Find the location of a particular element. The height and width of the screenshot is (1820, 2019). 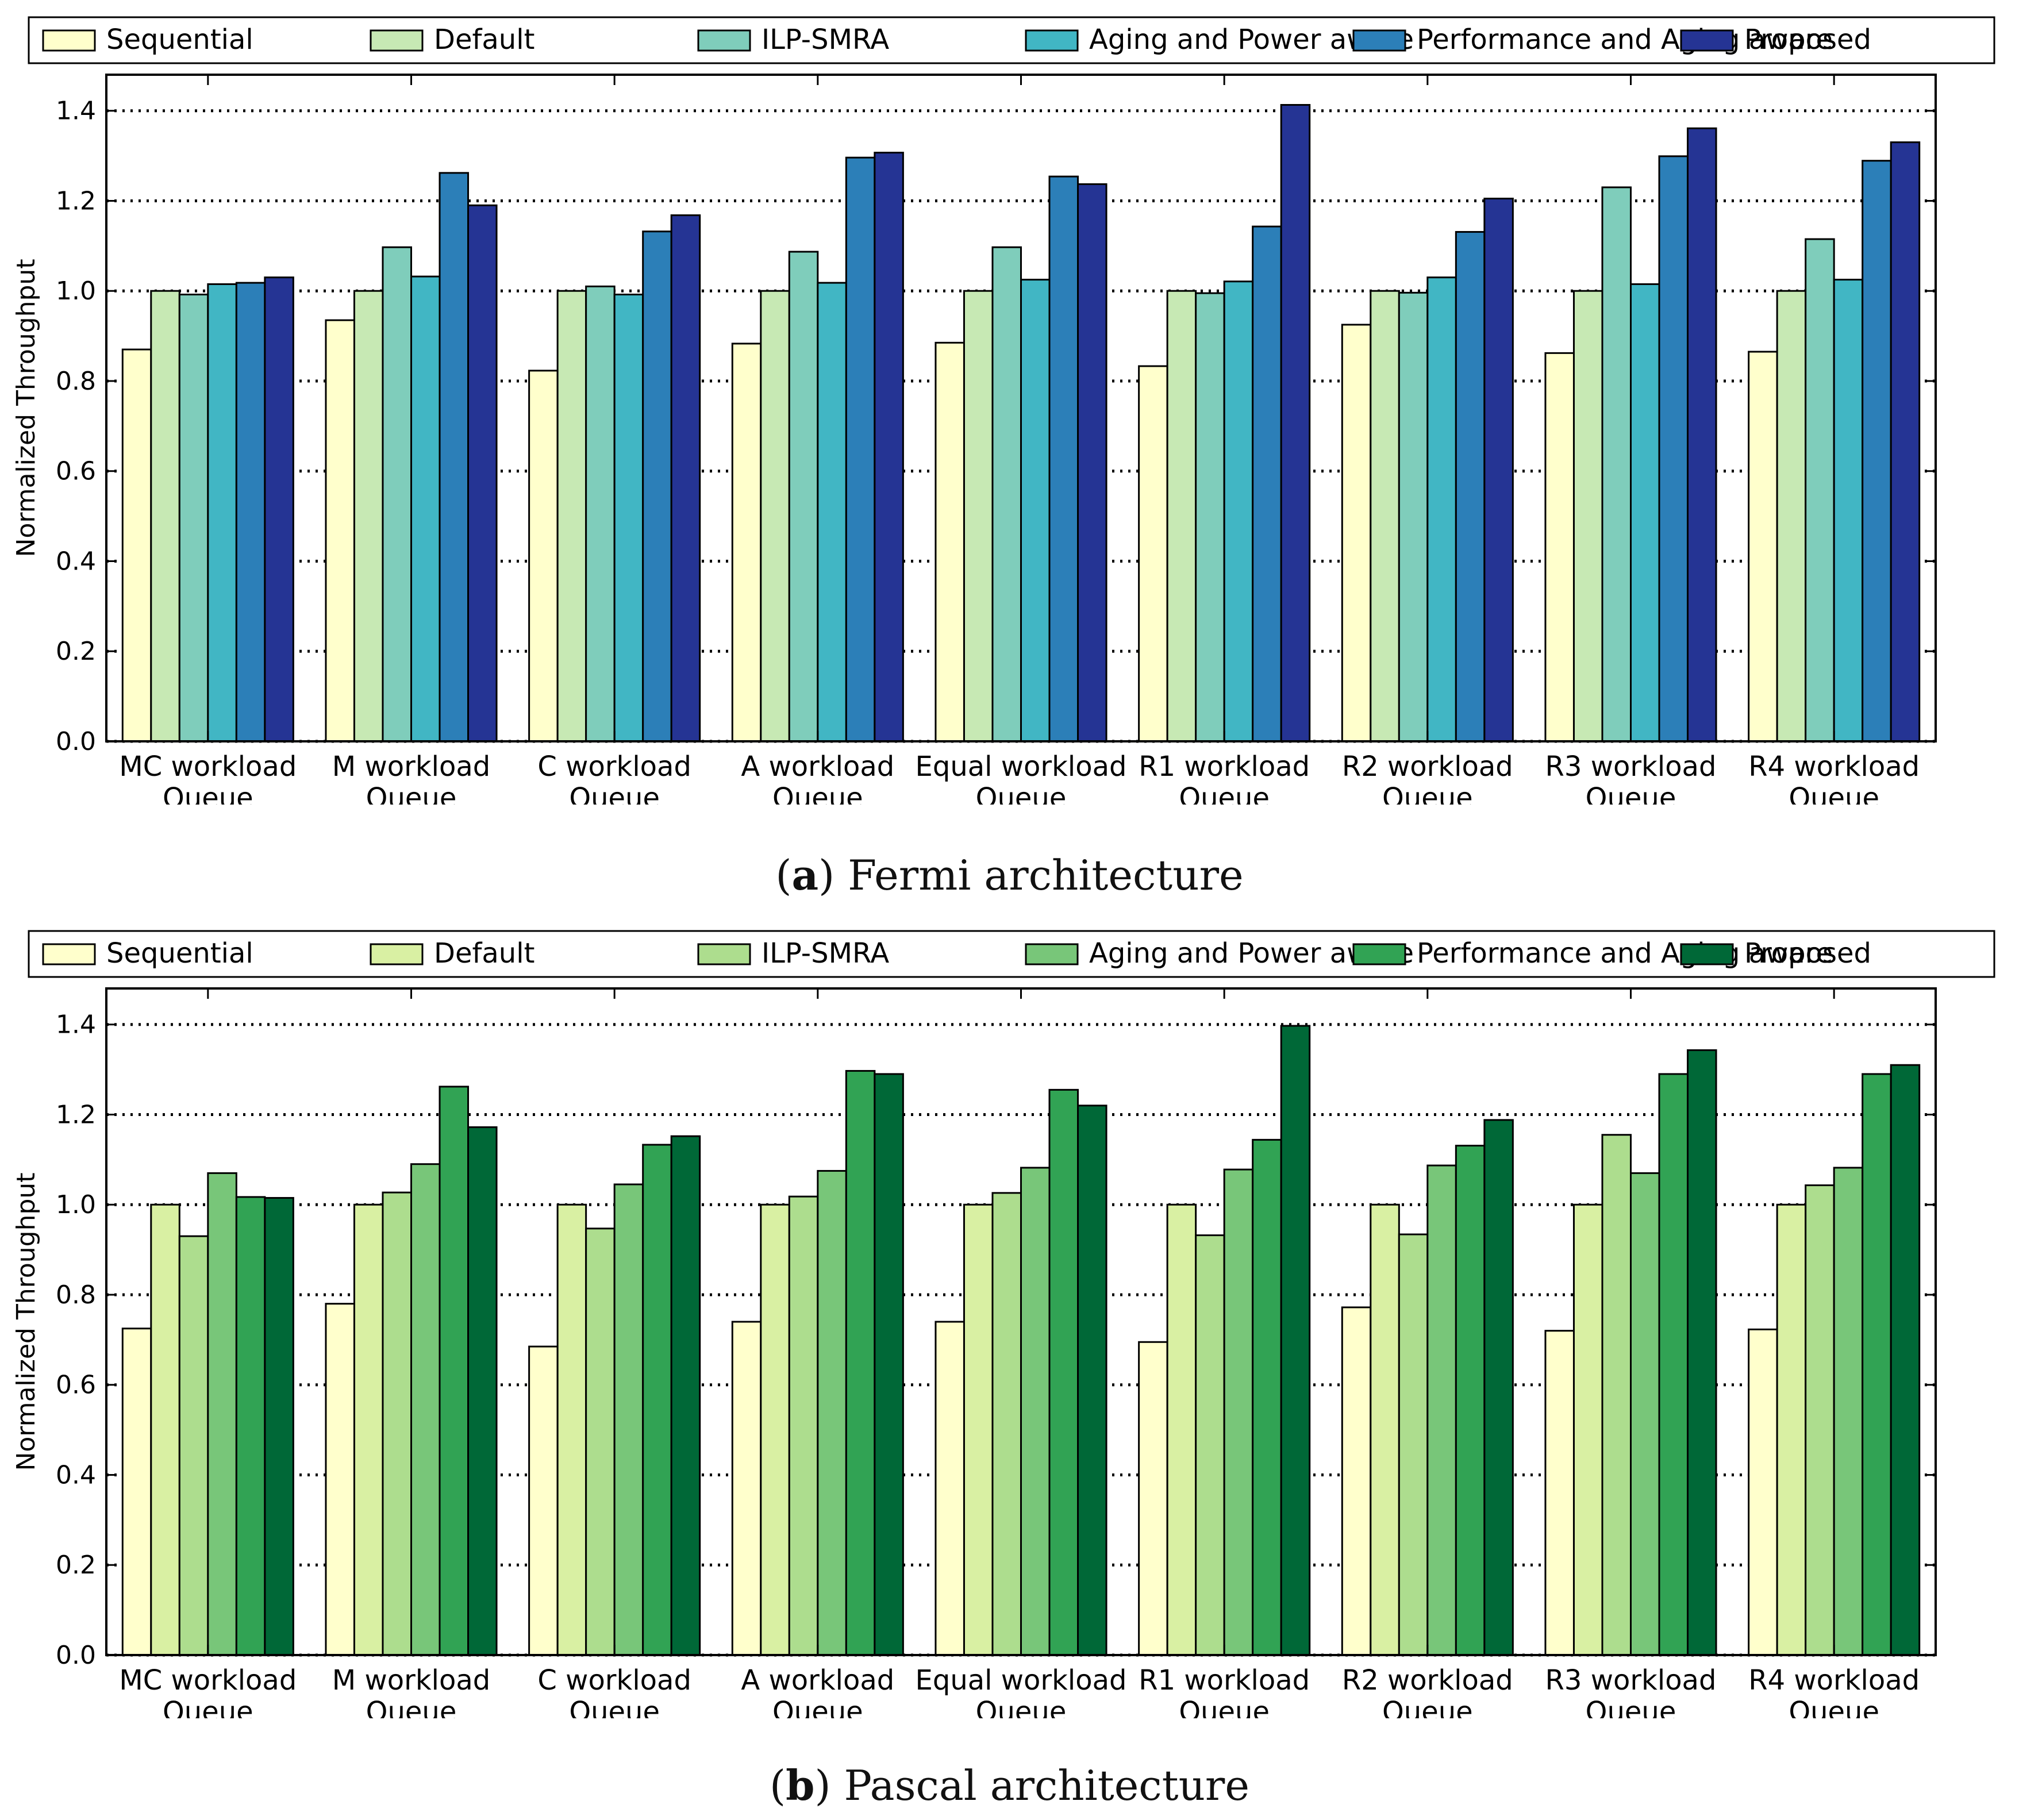

legend-label: ILP-SMRA is located at coordinates (825, 40).